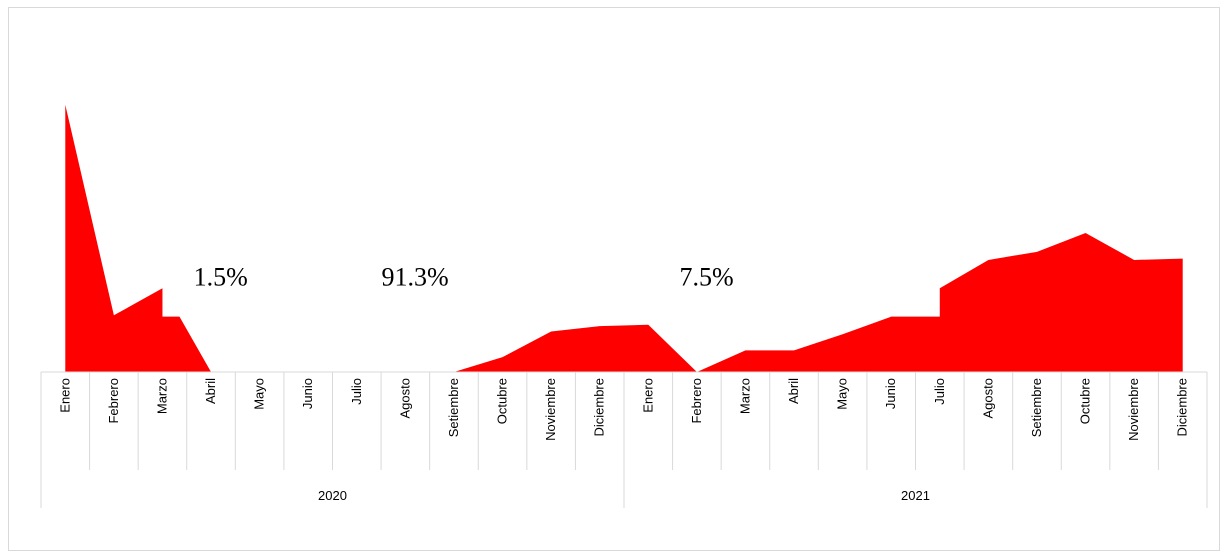 Image resolution: width=1229 pixels, height=558 pixels. What do you see at coordinates (221, 277) in the screenshot?
I see `percentage-annotation: 1.5%` at bounding box center [221, 277].